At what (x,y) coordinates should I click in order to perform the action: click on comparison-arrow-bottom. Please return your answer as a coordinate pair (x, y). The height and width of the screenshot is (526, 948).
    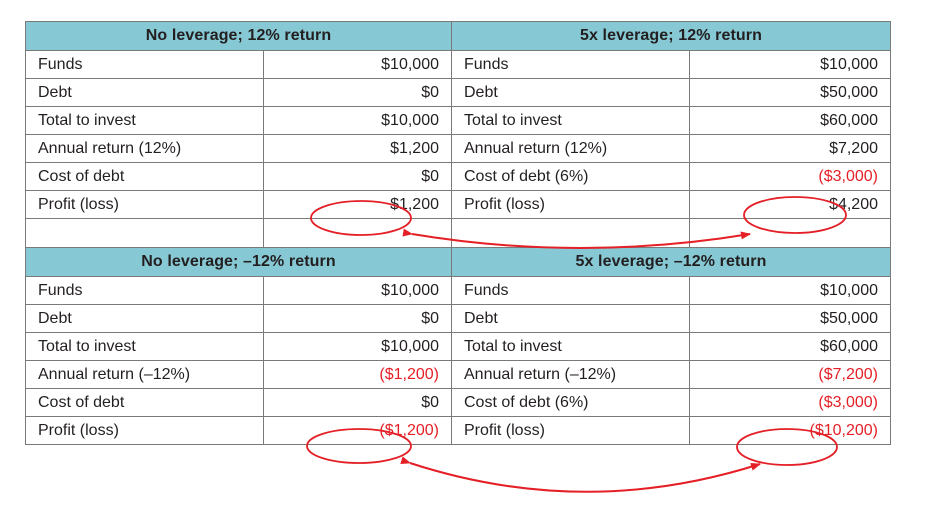
    Looking at the image, I should click on (580, 474).